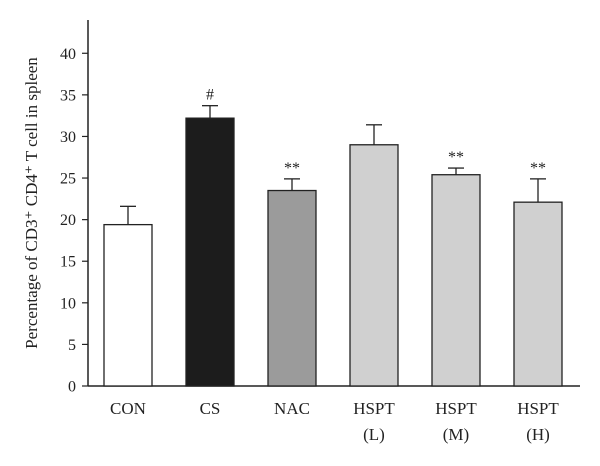  I want to click on y-tick-label: 40, so click(68, 54).